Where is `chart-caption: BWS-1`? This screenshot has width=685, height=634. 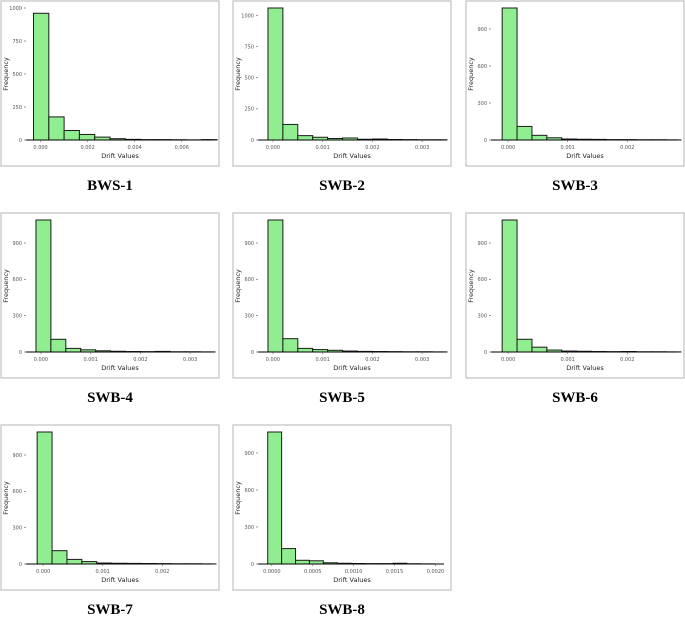 chart-caption: BWS-1 is located at coordinates (110, 186).